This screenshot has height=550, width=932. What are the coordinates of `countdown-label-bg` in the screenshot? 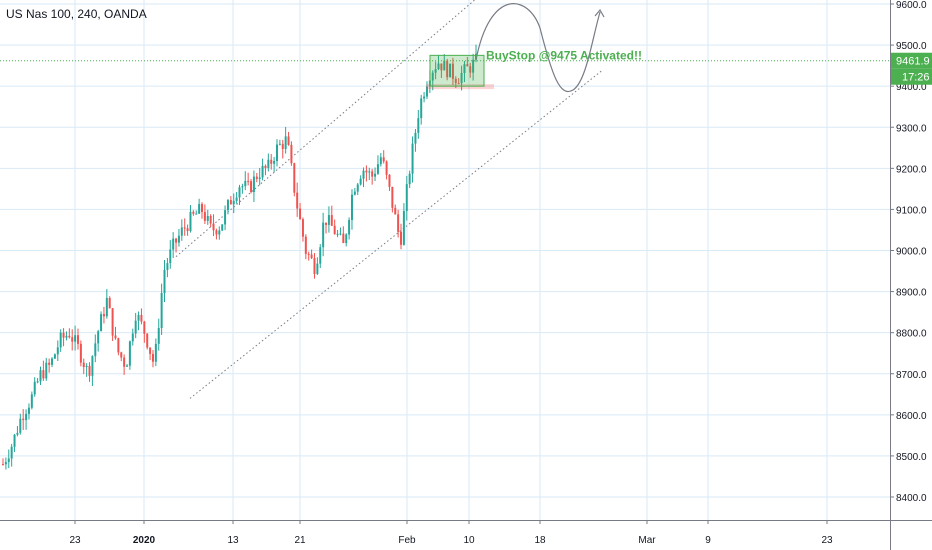 It's located at (911, 76).